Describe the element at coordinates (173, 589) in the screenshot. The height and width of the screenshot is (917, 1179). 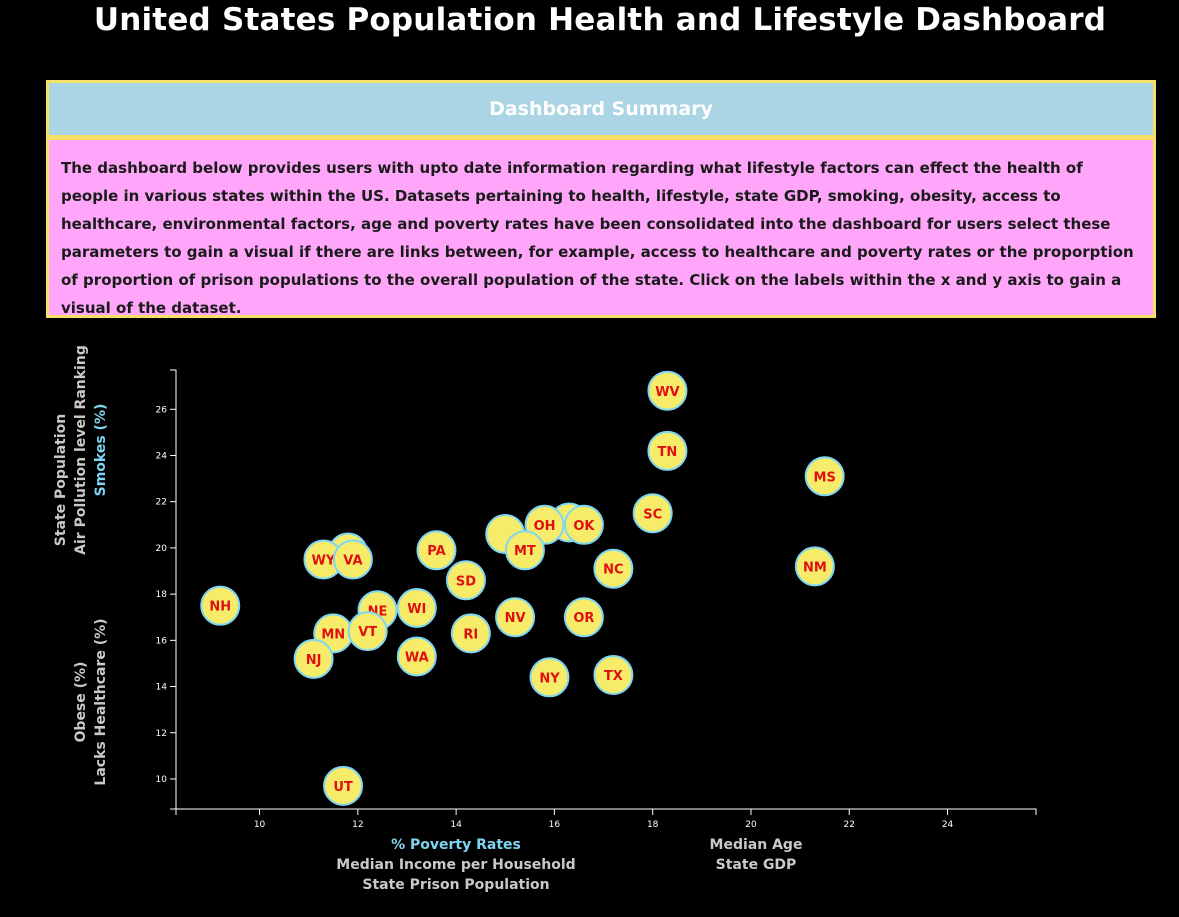
I see `y-axis-line` at that location.